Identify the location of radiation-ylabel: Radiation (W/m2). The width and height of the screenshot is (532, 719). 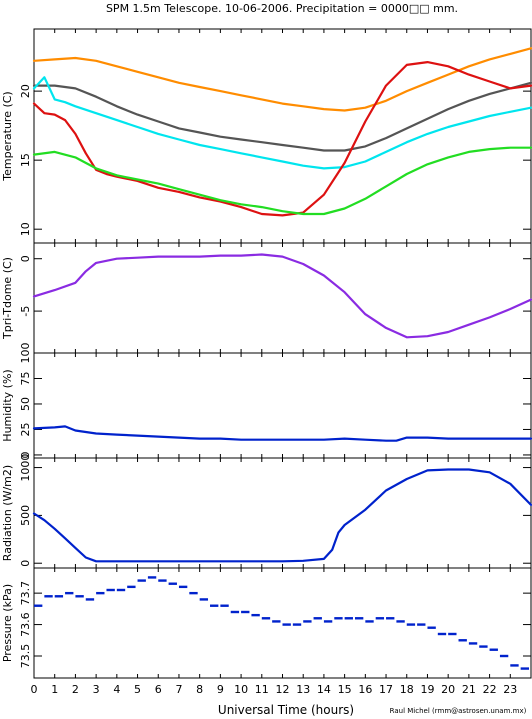
(7, 513).